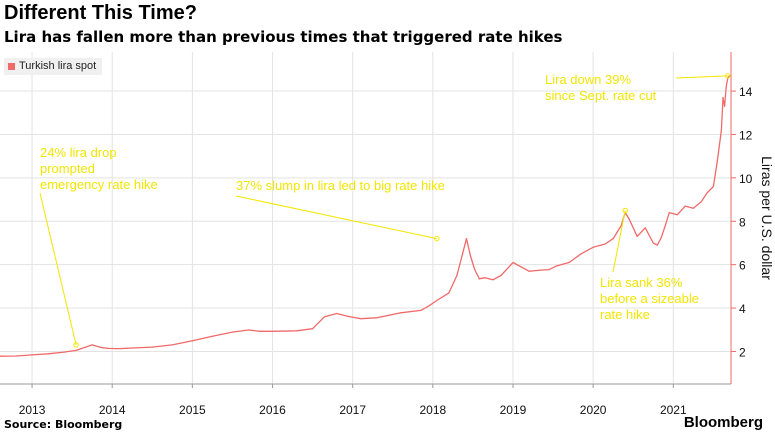 The image size is (775, 435). I want to click on x-tick-label: 2021, so click(673, 410).